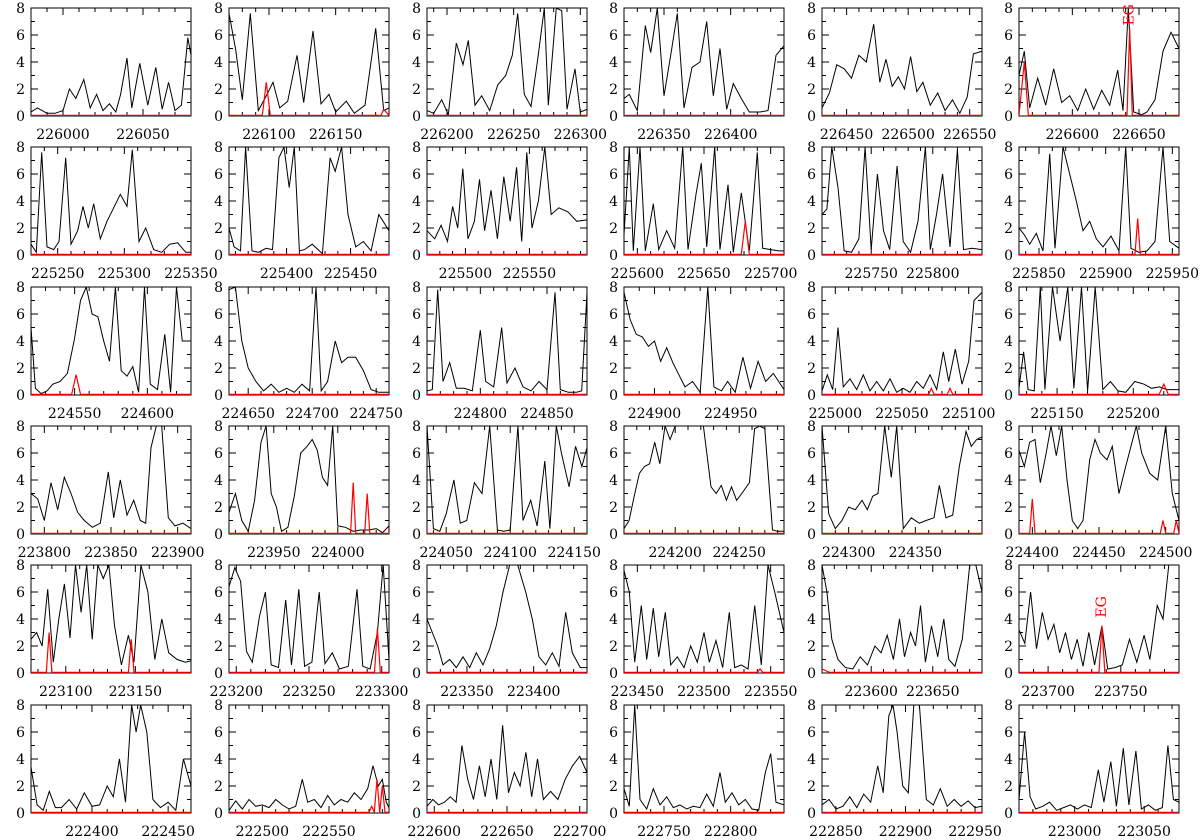 The width and height of the screenshot is (1200, 840). Describe the element at coordinates (375, 414) in the screenshot. I see `x-tick-label: 224750` at that location.